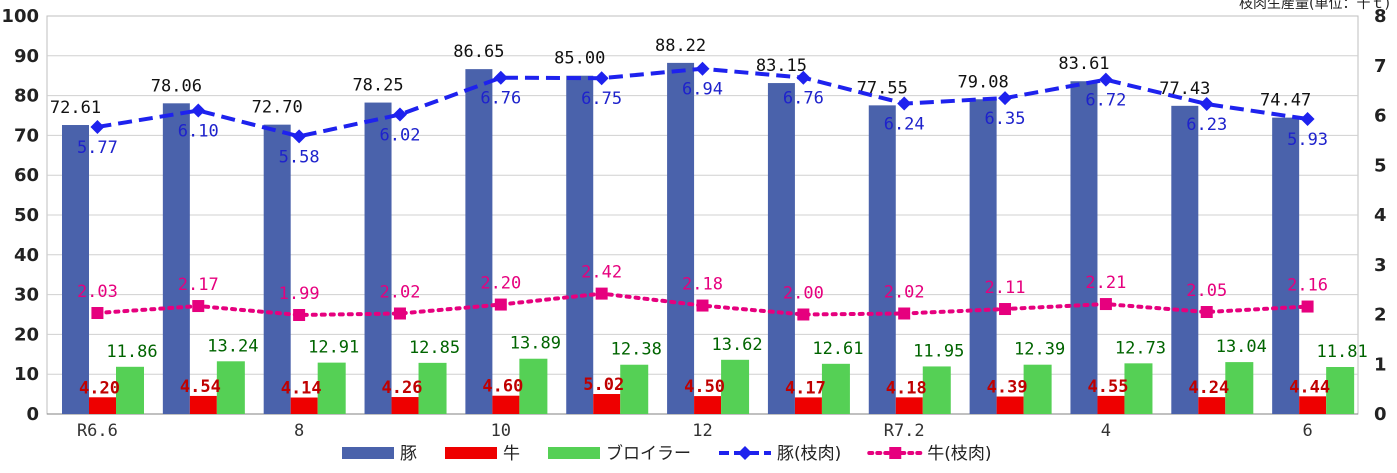  Describe the element at coordinates (1005, 119) in the screenshot. I see `data-label-pig-carcass: 6.35` at that location.